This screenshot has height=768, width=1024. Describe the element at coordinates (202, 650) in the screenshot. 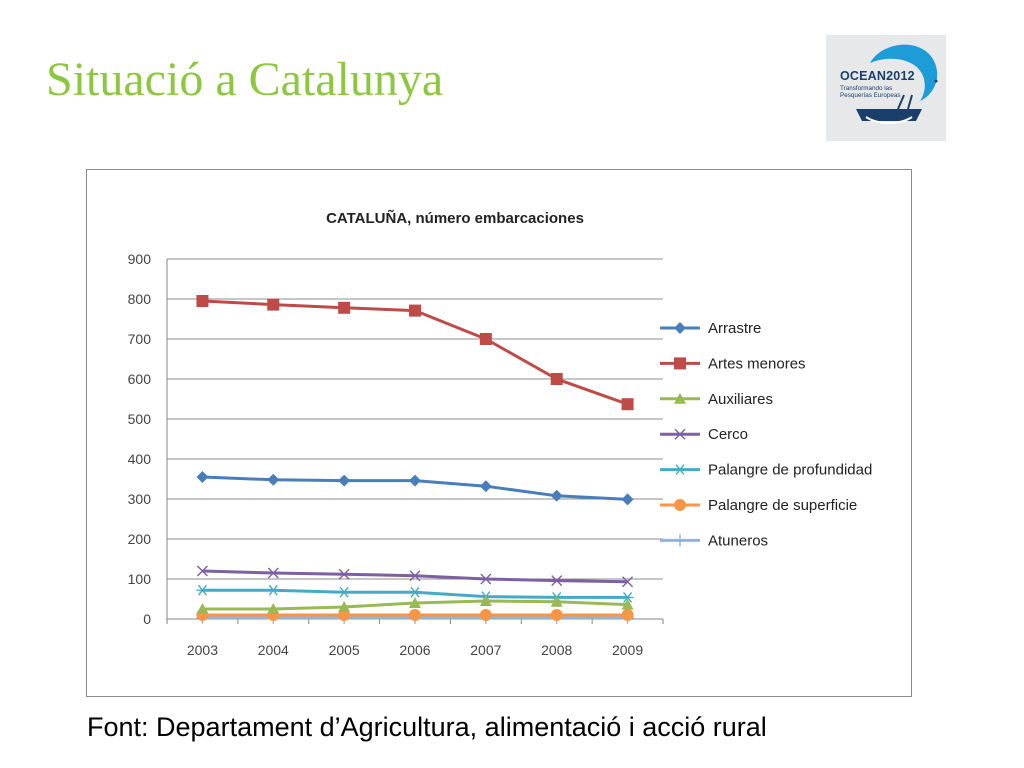

I see `x-tick-label: 2003` at that location.